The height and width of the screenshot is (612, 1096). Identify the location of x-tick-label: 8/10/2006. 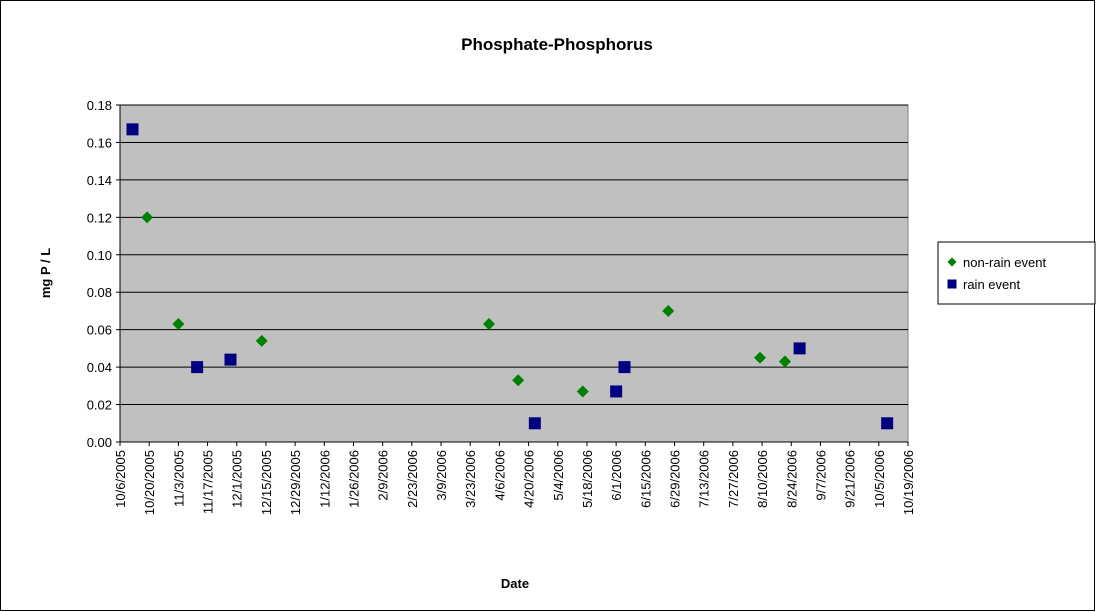
(762, 479).